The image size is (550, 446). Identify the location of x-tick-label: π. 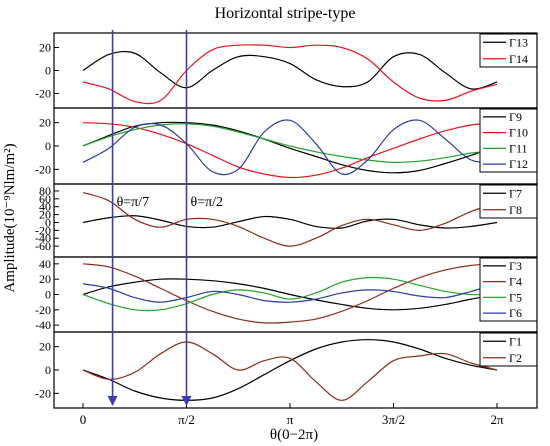
(290, 419).